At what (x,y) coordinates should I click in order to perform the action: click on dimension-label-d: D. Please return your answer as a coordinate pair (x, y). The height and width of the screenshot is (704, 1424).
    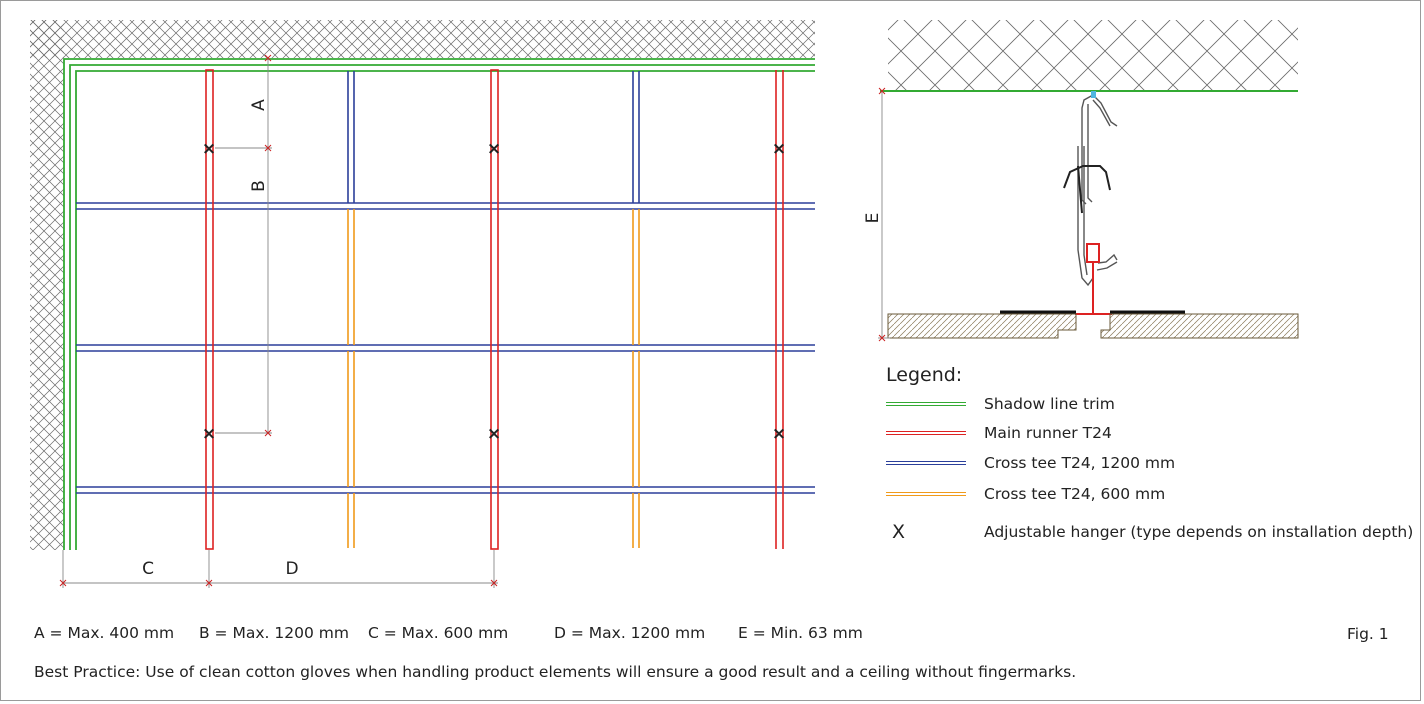
    Looking at the image, I should click on (291, 569).